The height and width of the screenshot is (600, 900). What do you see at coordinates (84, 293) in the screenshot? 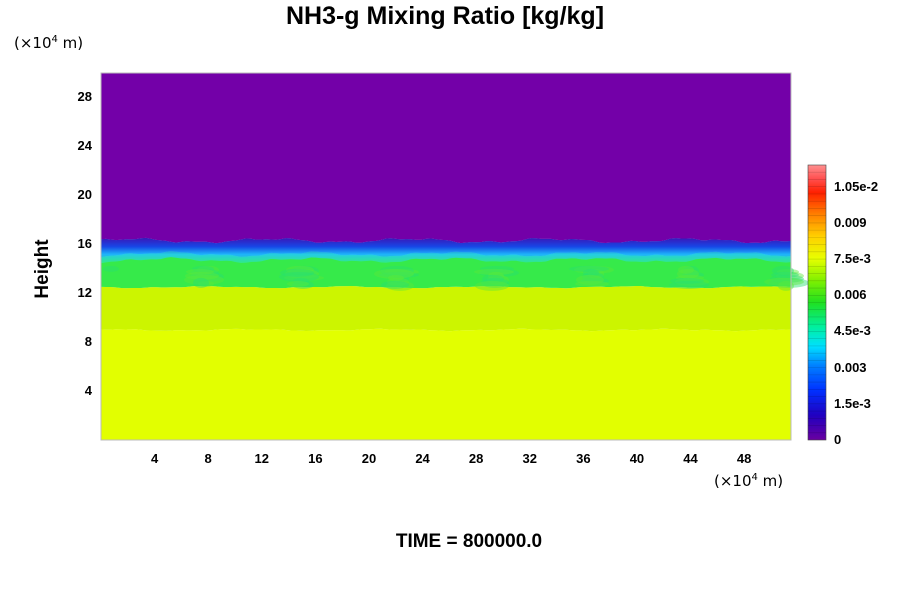
I see `y-tick-label: 12` at bounding box center [84, 293].